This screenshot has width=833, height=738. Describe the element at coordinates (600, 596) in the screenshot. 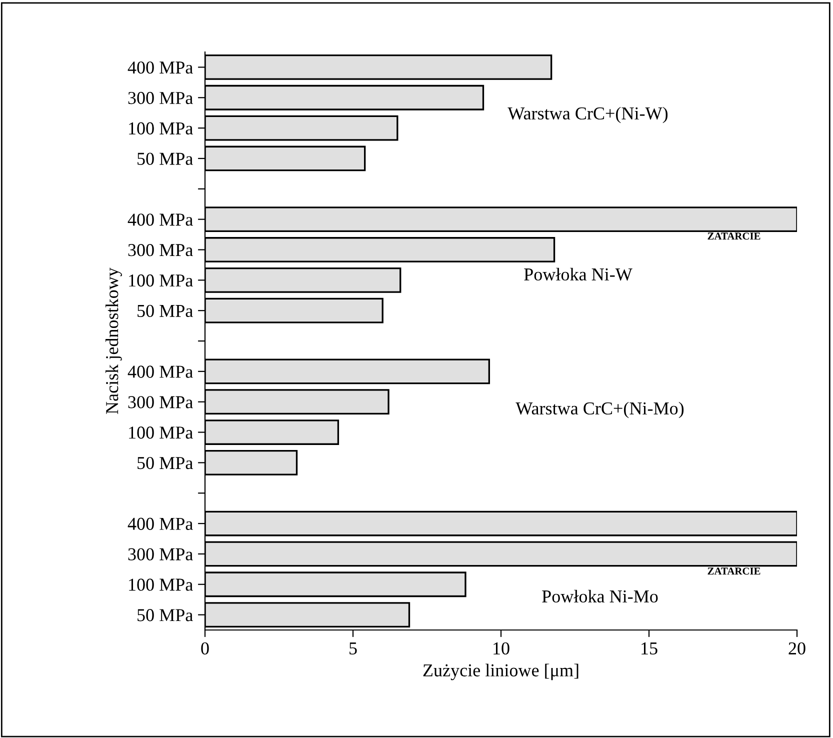

I see `annotation: Powłoka Ni-Mo` at that location.